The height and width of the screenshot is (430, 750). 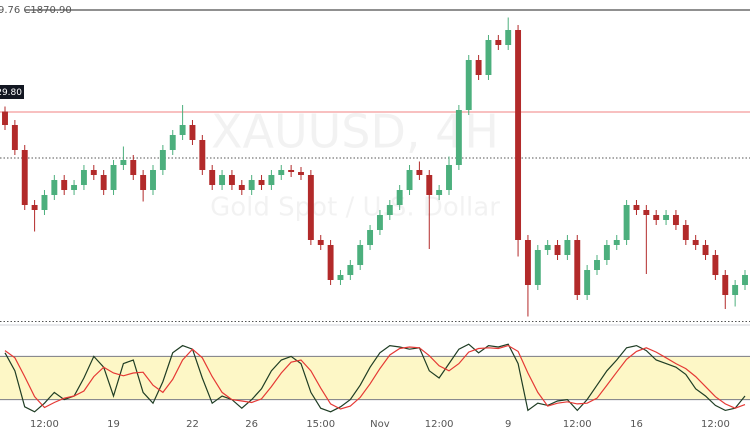 I want to click on watermark-symbol: XAUUSD, 4H, so click(x=355, y=132).